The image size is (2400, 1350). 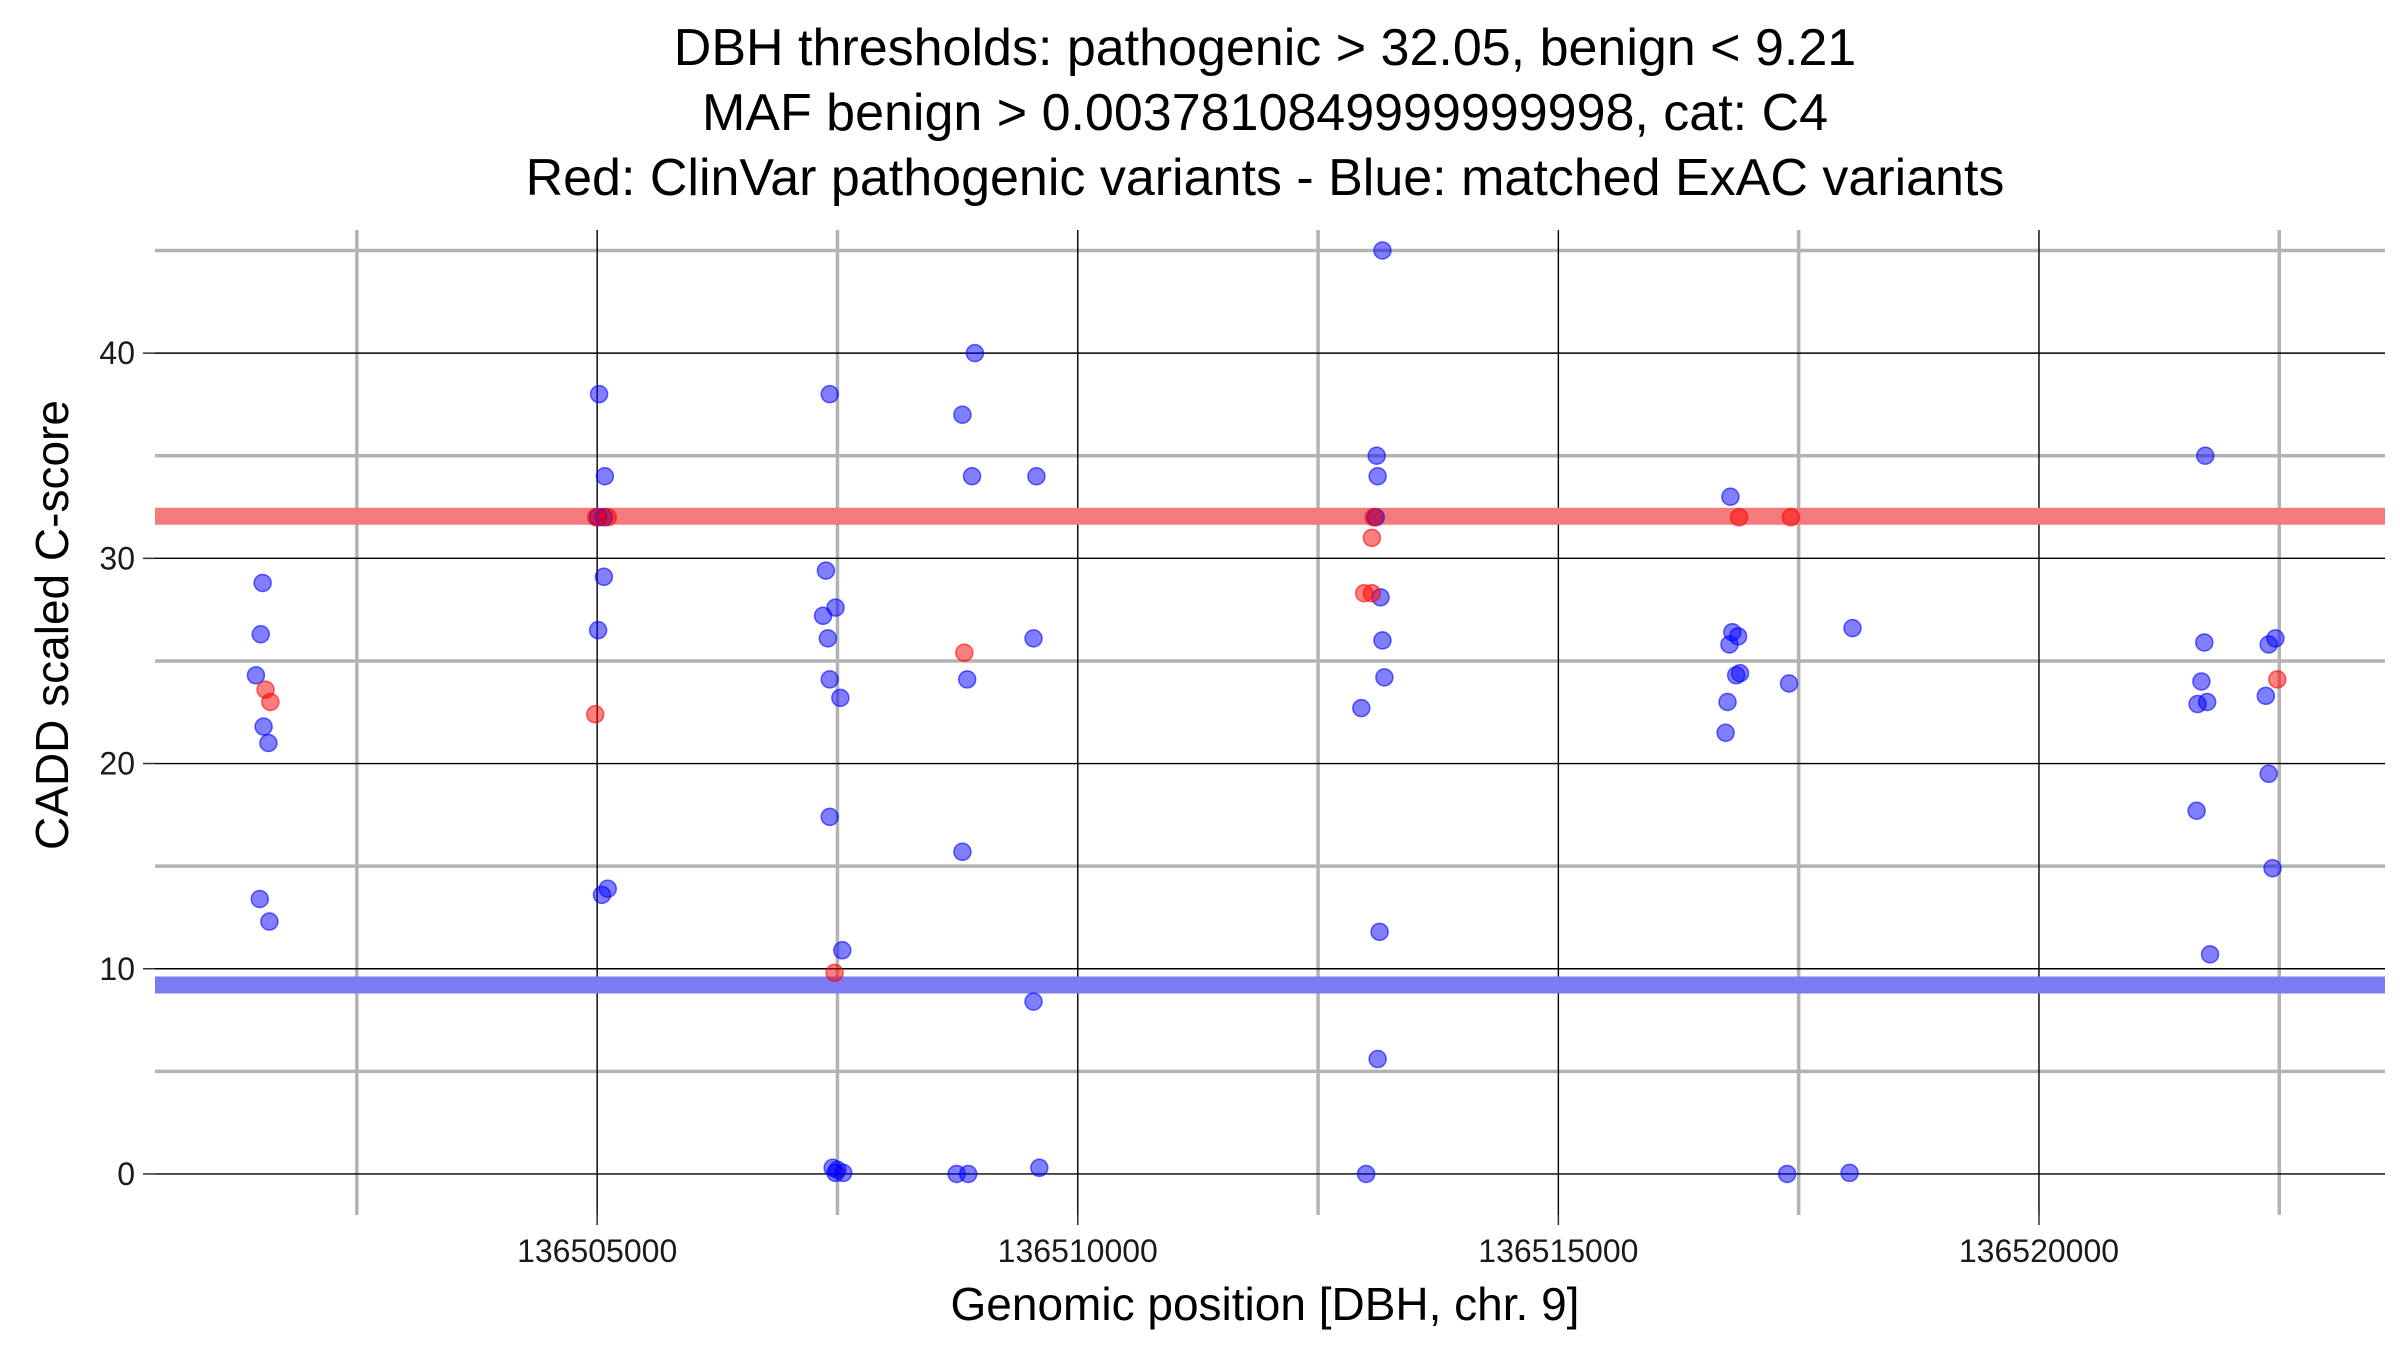 What do you see at coordinates (597, 1251) in the screenshot?
I see `x-tick-label: 136505000` at bounding box center [597, 1251].